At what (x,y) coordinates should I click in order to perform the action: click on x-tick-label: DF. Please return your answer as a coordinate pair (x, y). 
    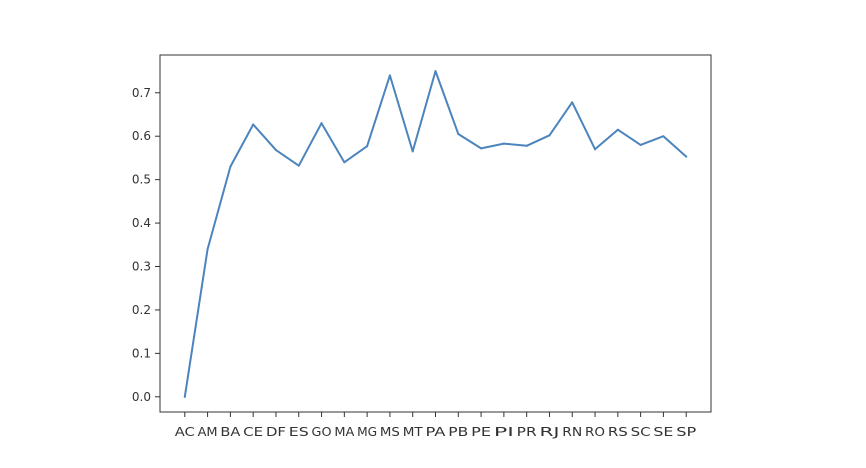
    Looking at the image, I should click on (276, 432).